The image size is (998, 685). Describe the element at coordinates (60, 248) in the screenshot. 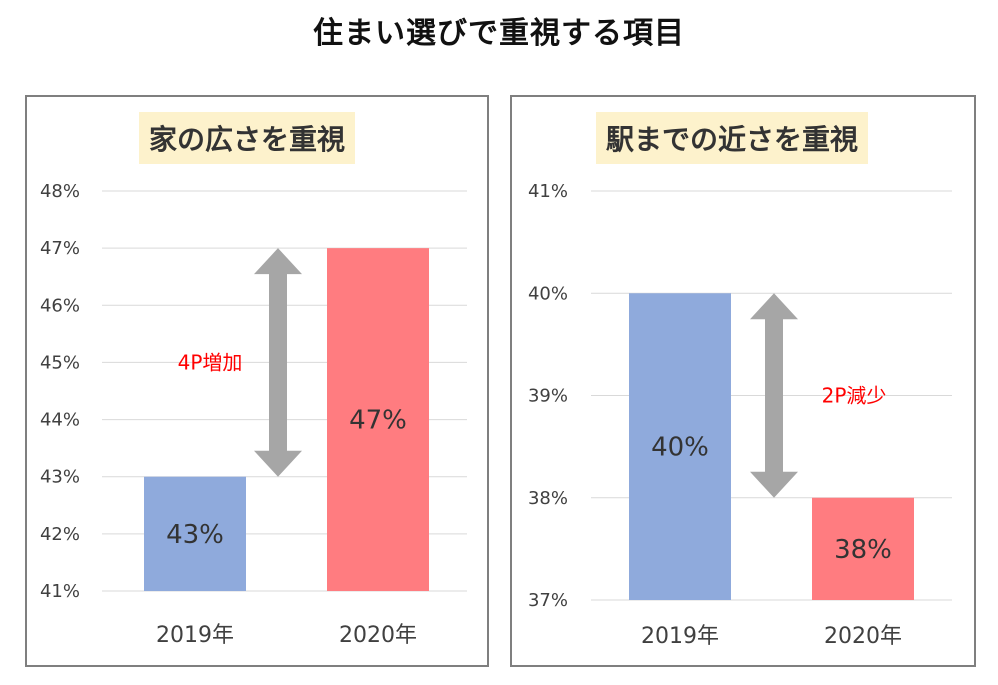

I see `y-tick-label: 47%` at that location.